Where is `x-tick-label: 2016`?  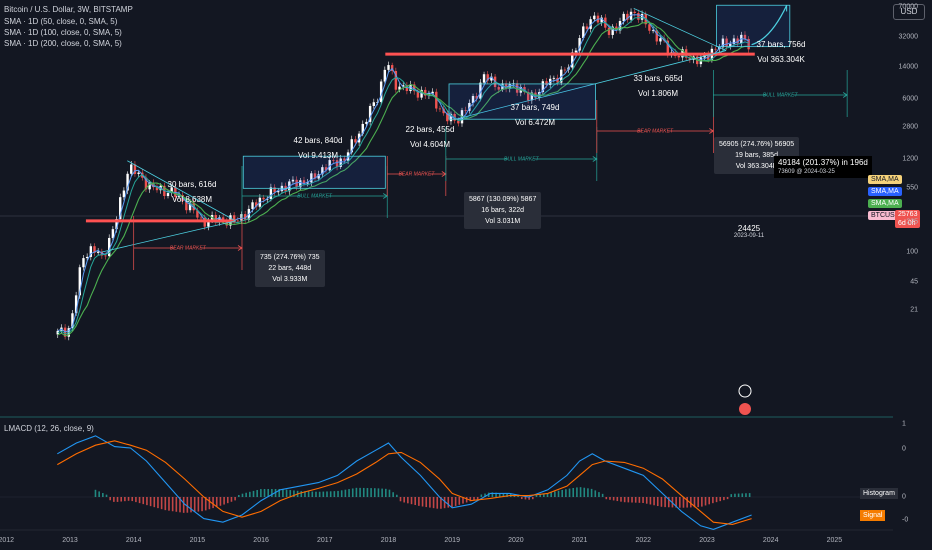
x-tick-label: 2016 is located at coordinates (261, 540).